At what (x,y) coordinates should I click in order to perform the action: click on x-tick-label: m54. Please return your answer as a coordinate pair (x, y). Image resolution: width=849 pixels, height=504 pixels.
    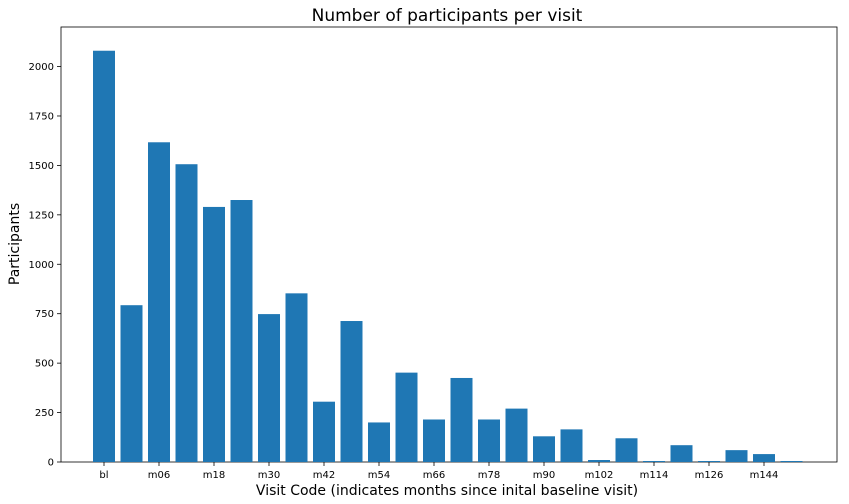
    Looking at the image, I should click on (379, 475).